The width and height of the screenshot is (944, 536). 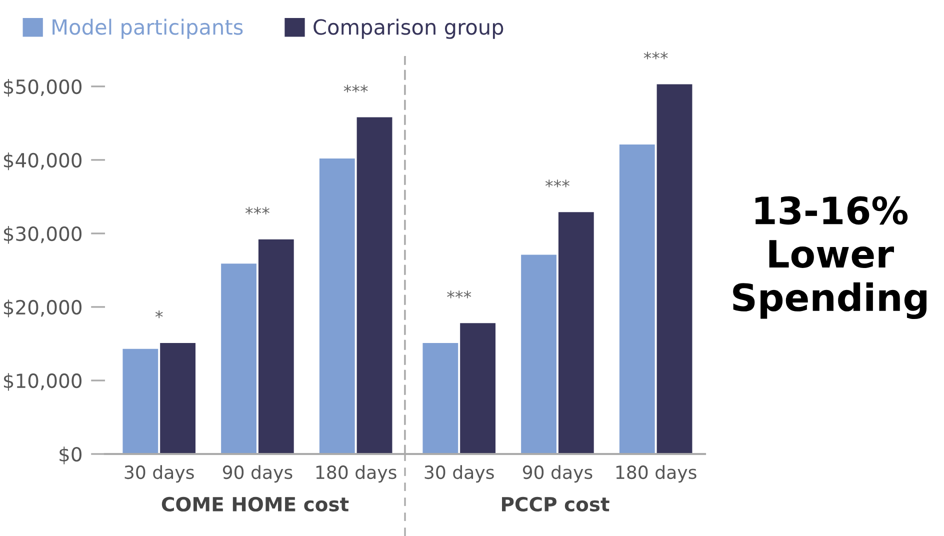 I want to click on x-axis-title: PCCP cost, so click(x=556, y=504).